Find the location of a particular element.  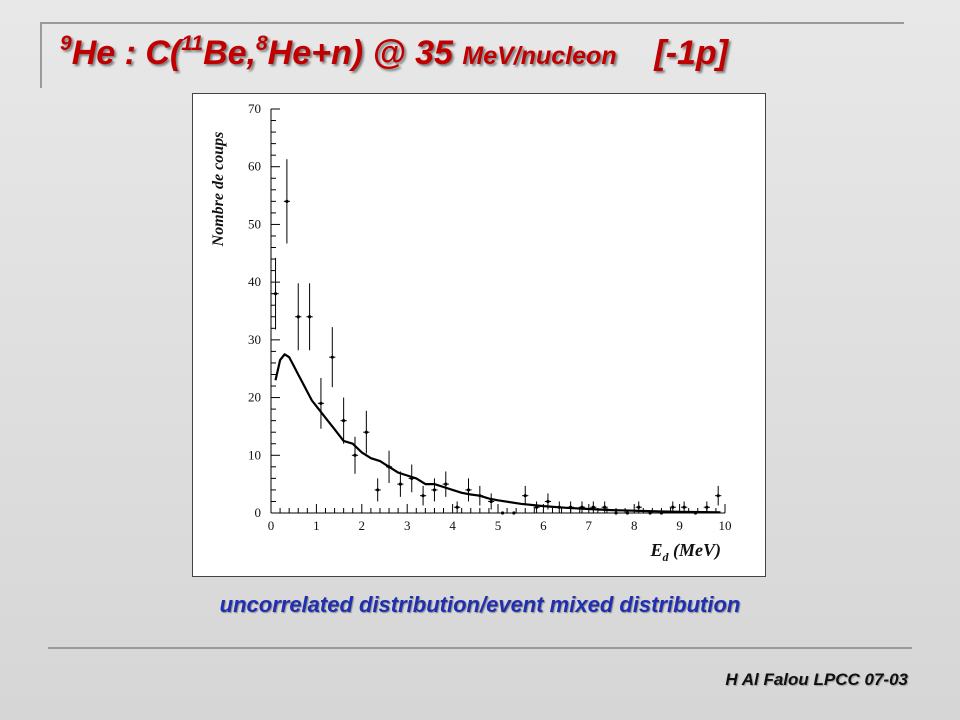

title-part-reaction: He+n) @ 35 is located at coordinates (365, 53).